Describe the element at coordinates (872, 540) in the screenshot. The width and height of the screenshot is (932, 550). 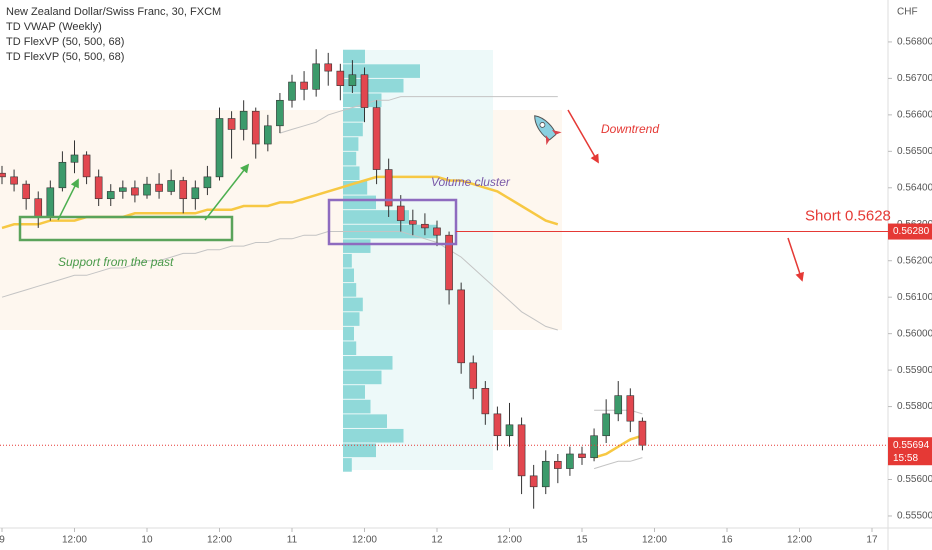
I see `x-tick-label: 17` at that location.